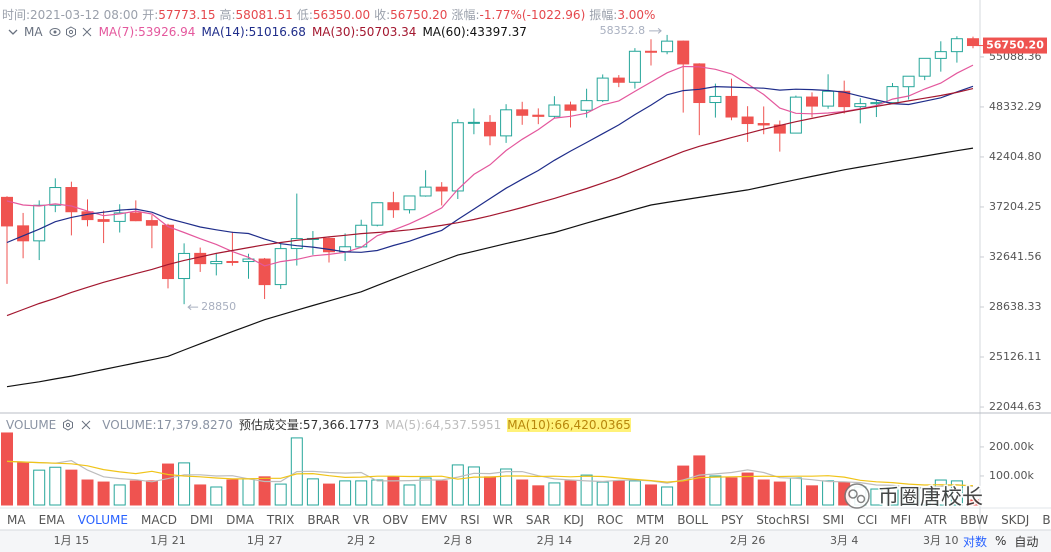 The width and height of the screenshot is (1051, 552). I want to click on ma-line, so click(490, 473).